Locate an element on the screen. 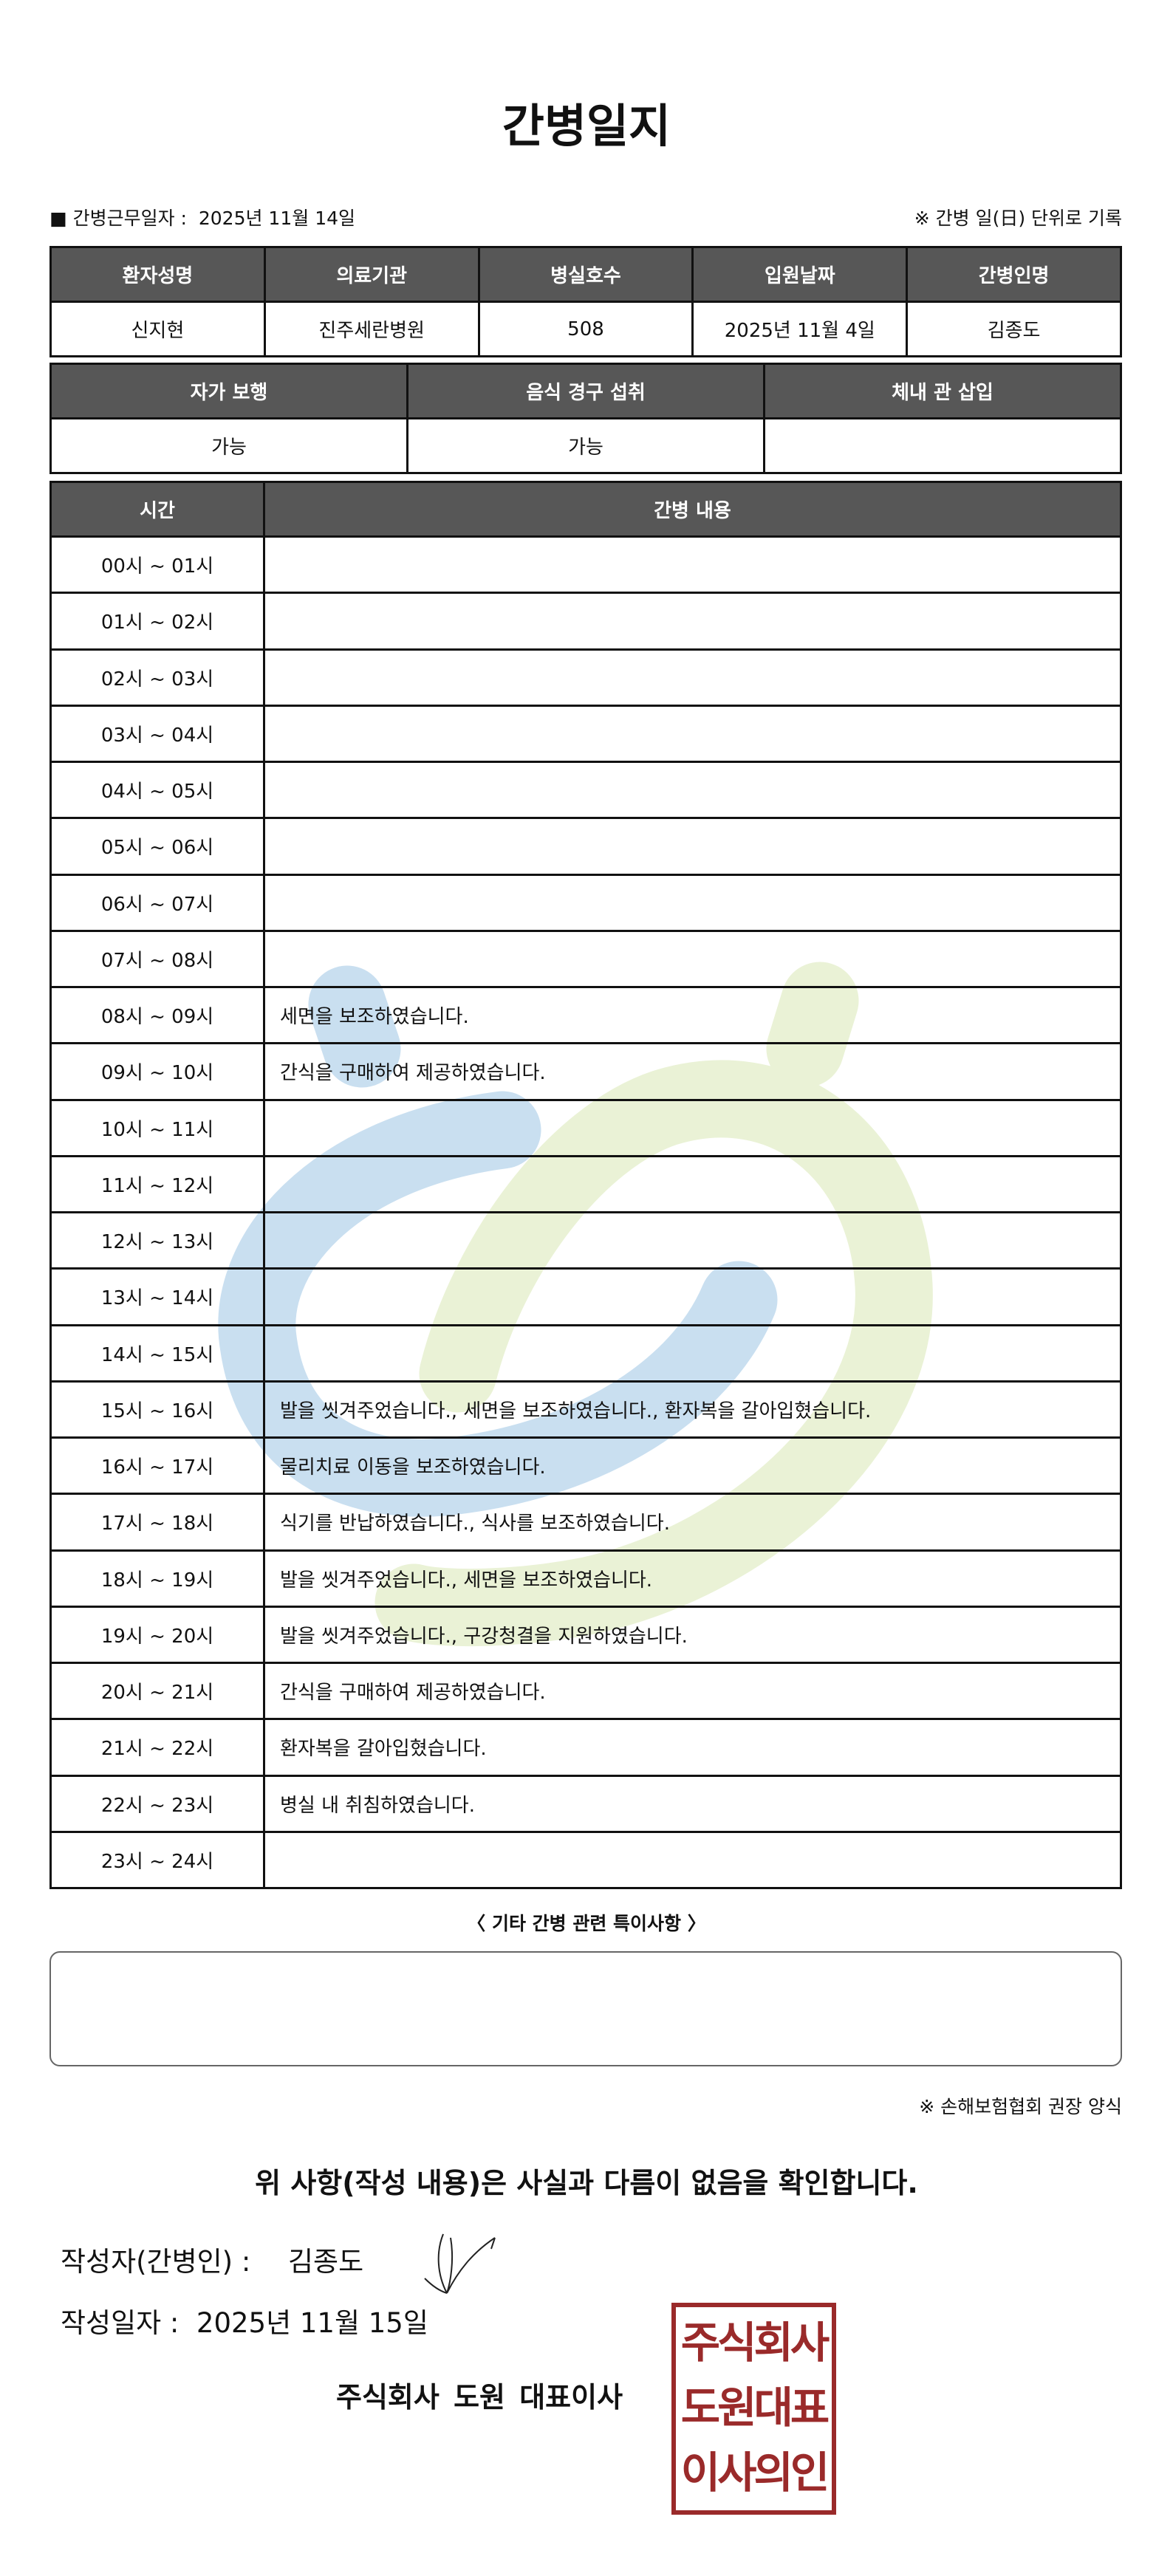 Image resolution: width=1173 pixels, height=2576 pixels. room-number: 508 is located at coordinates (585, 329).